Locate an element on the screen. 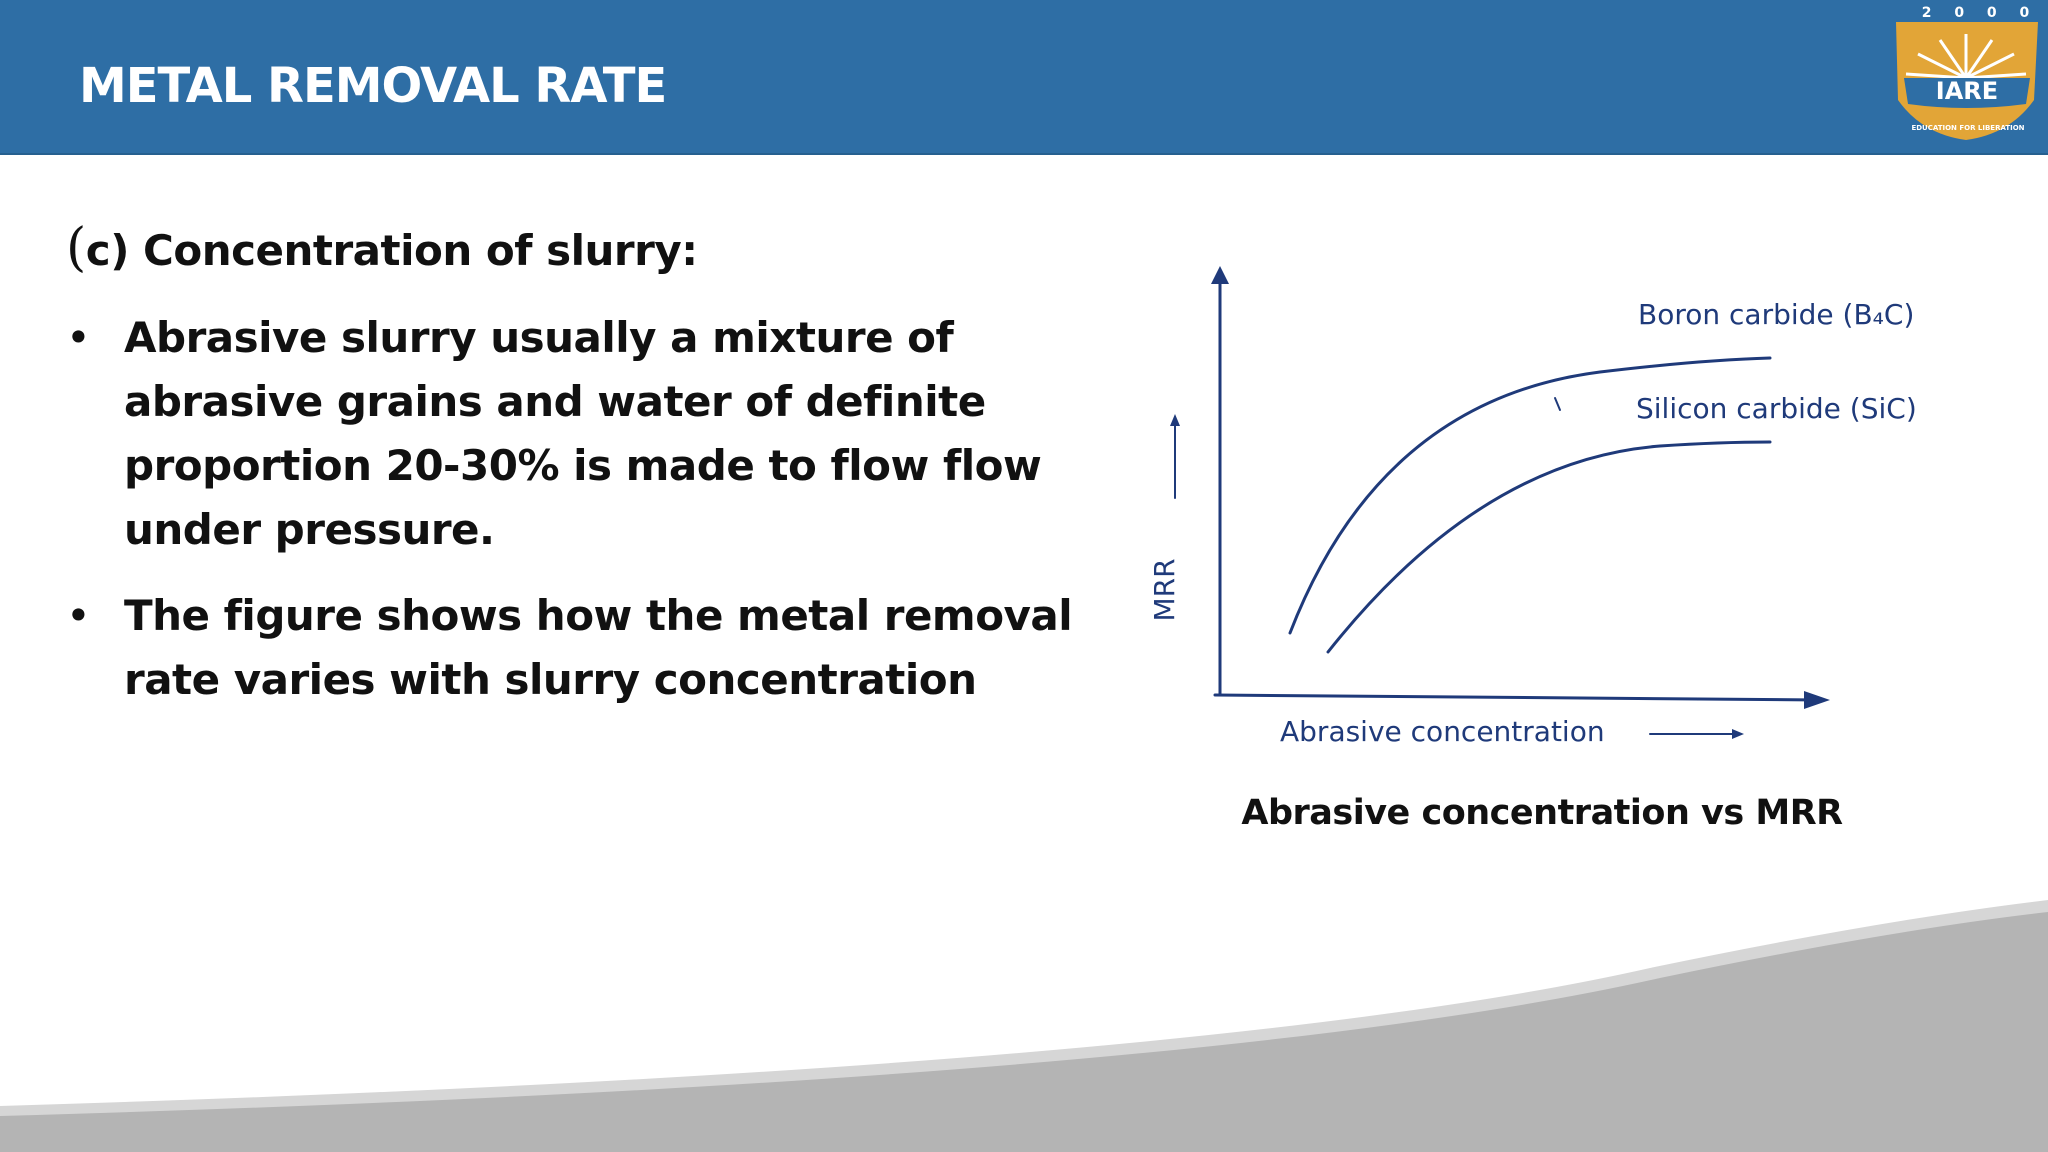  figure-caption: Abrasive concentration vs MRR is located at coordinates (1542, 813).